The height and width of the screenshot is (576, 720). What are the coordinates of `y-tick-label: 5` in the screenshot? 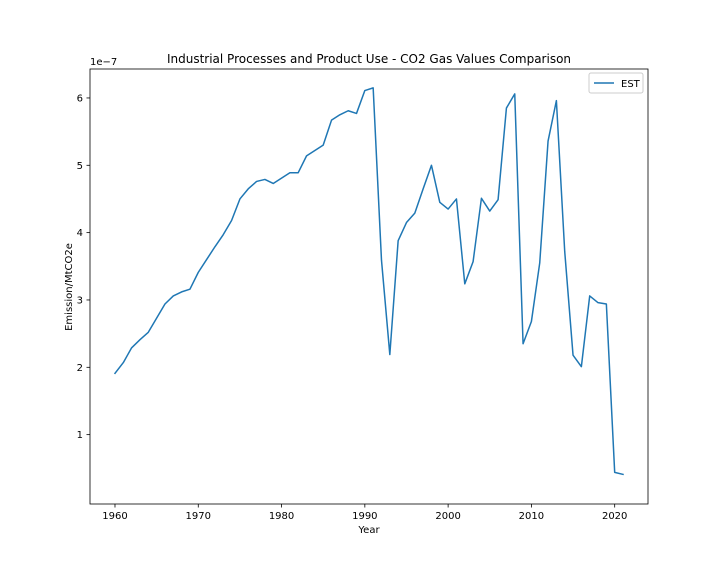 It's located at (80, 166).